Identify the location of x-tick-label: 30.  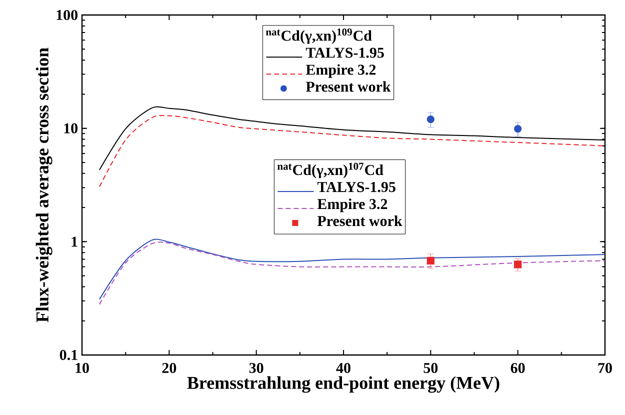
(256, 368).